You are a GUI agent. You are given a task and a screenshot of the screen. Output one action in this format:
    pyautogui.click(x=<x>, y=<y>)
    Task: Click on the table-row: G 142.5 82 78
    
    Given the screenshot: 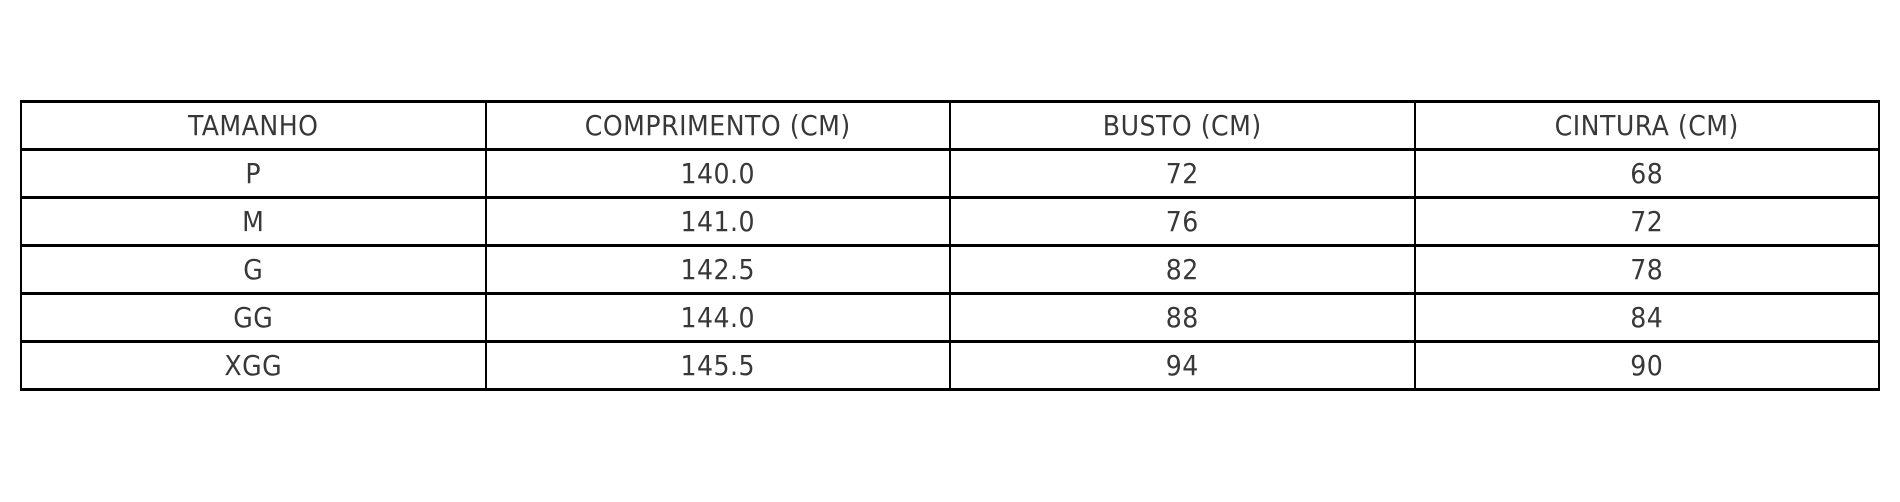 What is the action you would take?
    pyautogui.click(x=950, y=269)
    